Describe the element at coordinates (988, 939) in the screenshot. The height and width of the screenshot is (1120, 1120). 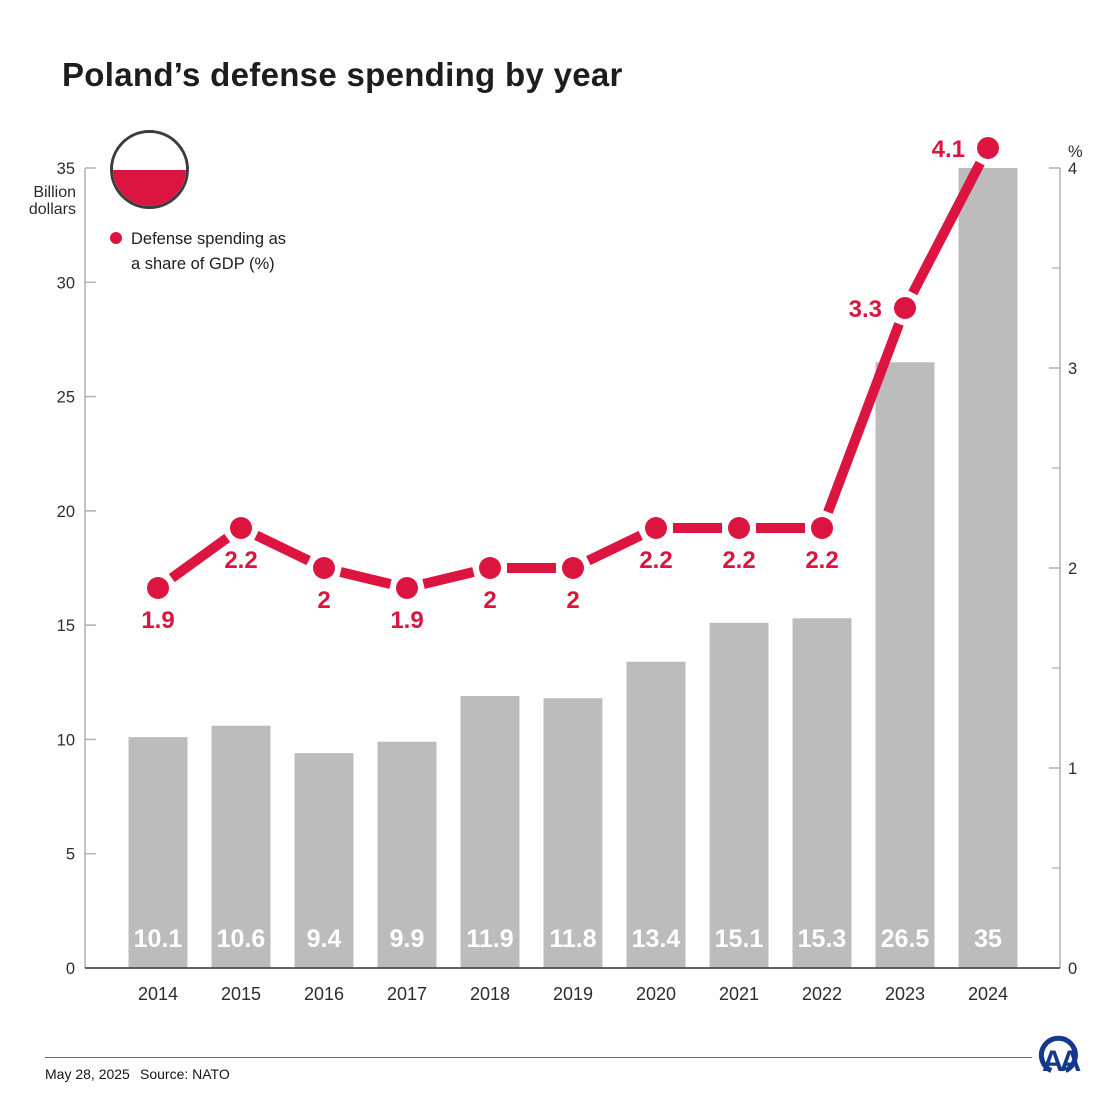
I see `bar-value-label-2024: 35` at that location.